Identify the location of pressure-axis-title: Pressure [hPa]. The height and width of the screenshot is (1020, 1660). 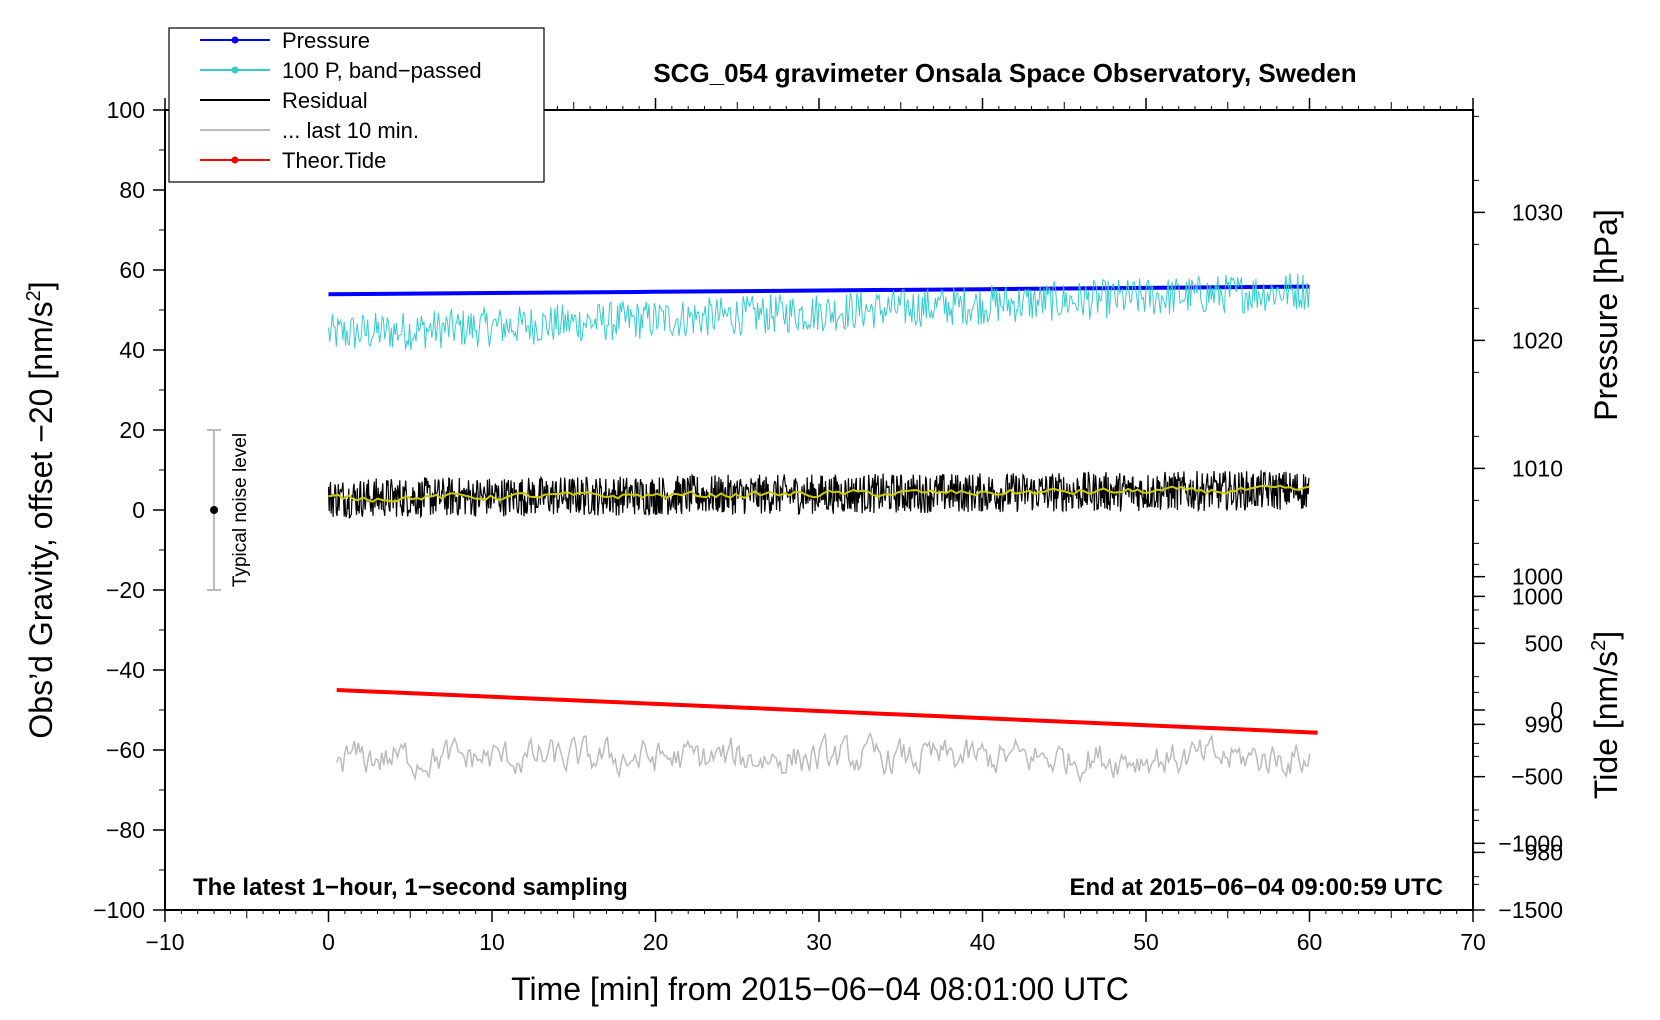
(1606, 315).